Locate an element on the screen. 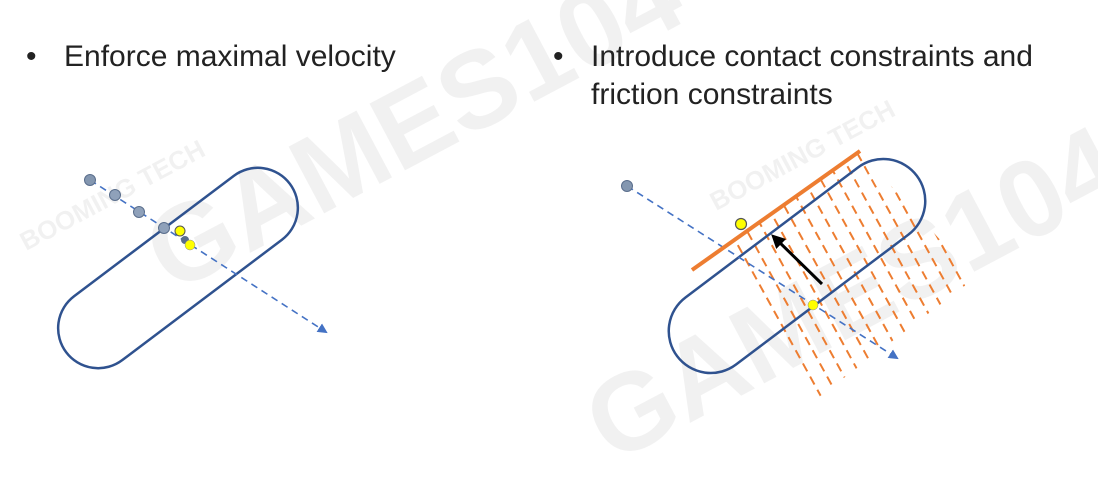  left-diagram is located at coordinates (184, 268).